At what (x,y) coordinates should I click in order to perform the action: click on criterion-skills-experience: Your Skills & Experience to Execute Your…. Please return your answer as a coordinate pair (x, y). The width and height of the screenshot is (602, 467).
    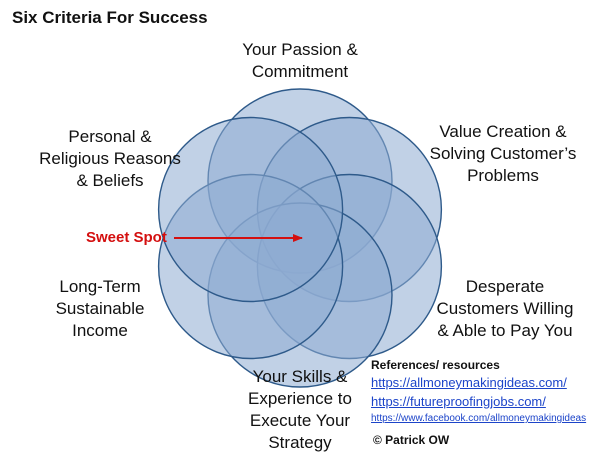
    Looking at the image, I should click on (300, 410).